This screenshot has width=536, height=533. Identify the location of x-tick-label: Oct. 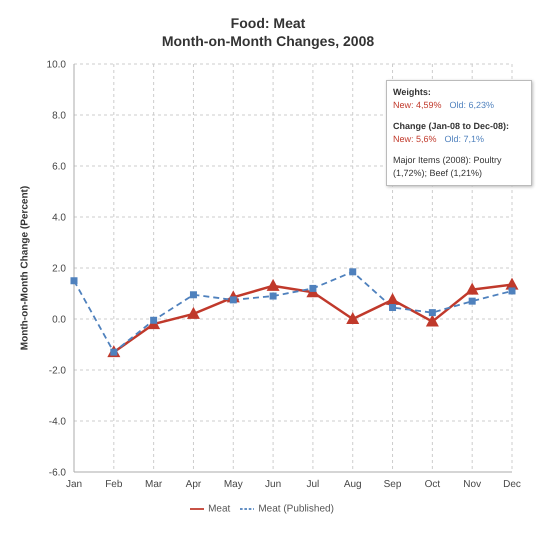
(432, 484).